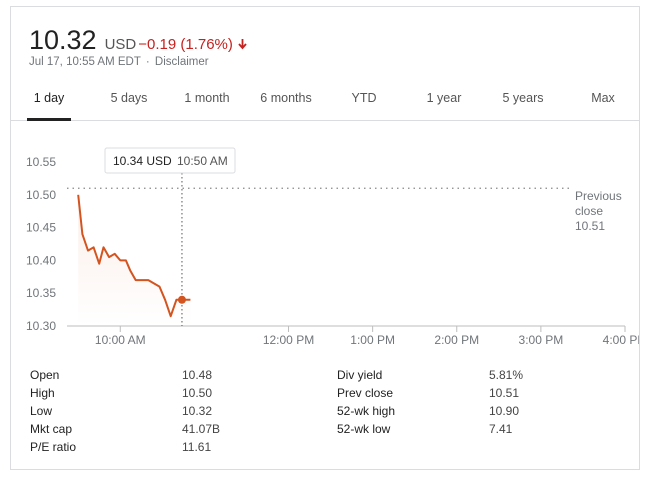 Image resolution: width=650 pixels, height=478 pixels. Describe the element at coordinates (197, 393) in the screenshot. I see `stat-value-high: 10.50` at that location.